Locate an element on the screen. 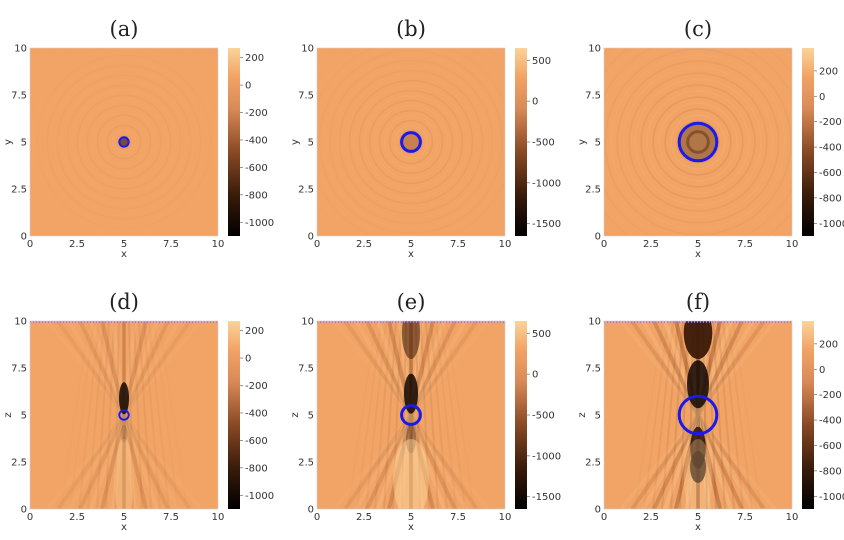  heatmap-field is located at coordinates (124, 415).